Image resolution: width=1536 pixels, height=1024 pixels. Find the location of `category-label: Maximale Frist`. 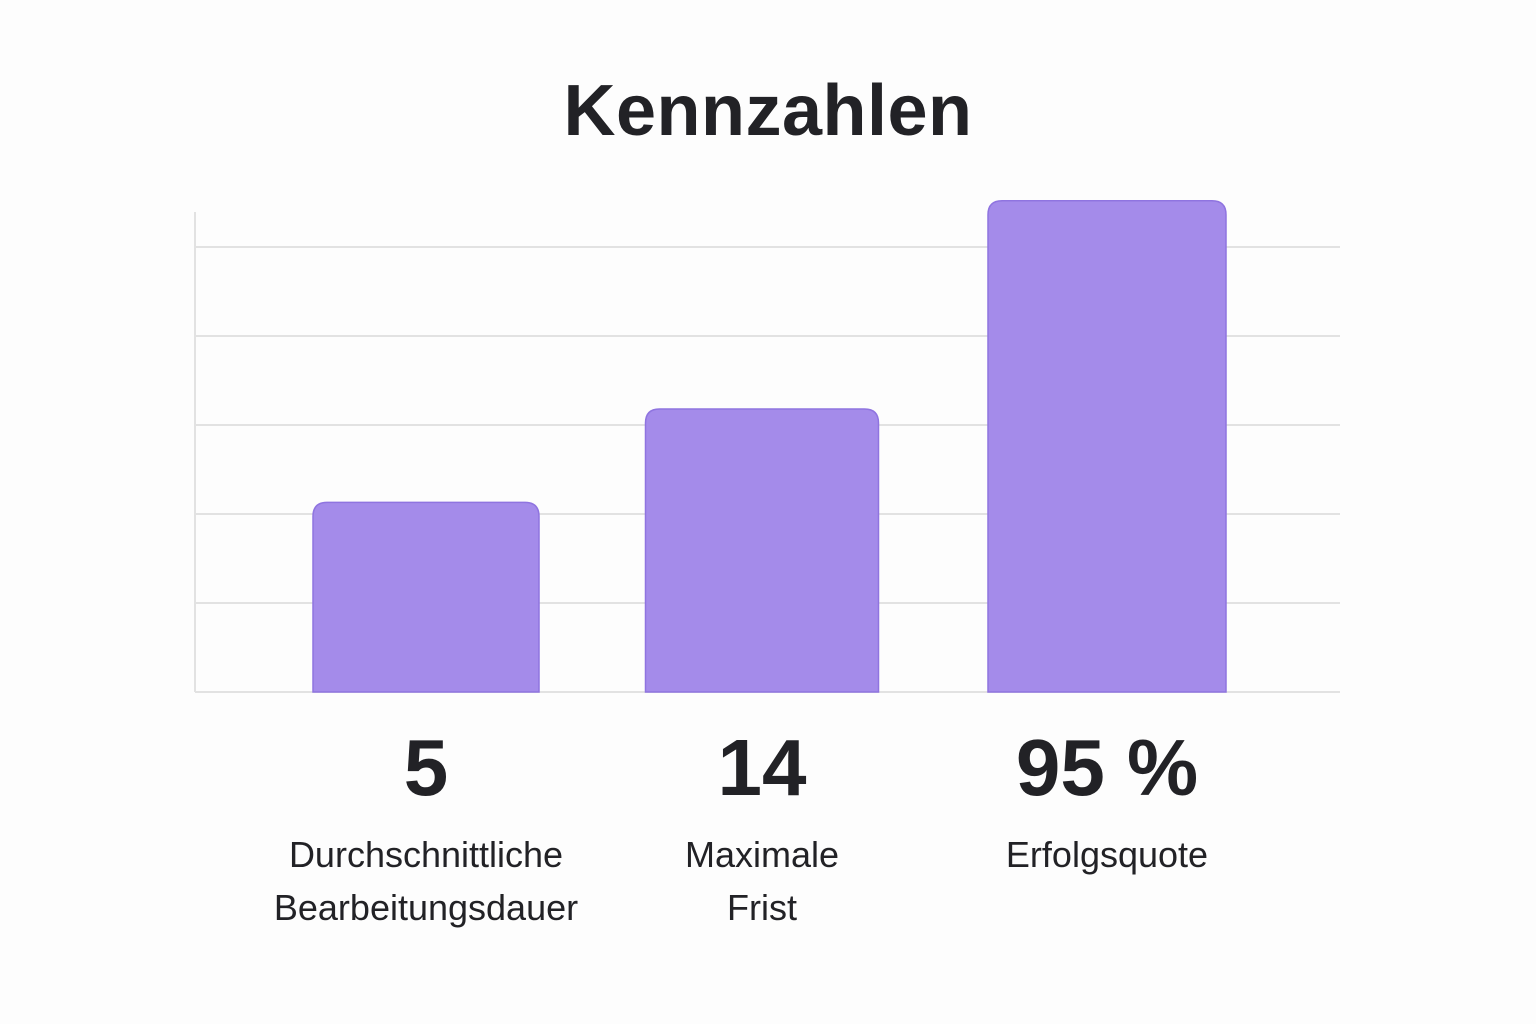

category-label: Maximale Frist is located at coordinates (762, 881).